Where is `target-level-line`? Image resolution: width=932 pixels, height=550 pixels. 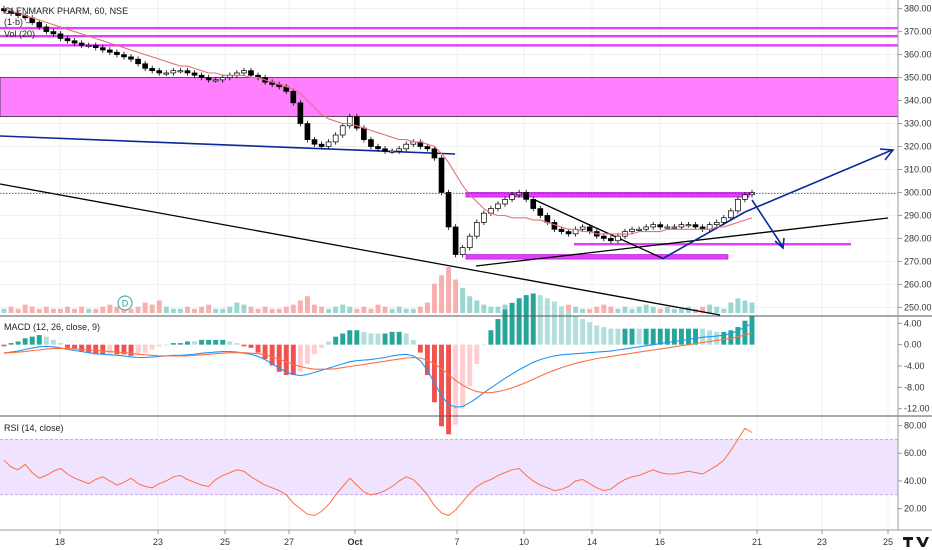
target-level-line is located at coordinates (712, 244).